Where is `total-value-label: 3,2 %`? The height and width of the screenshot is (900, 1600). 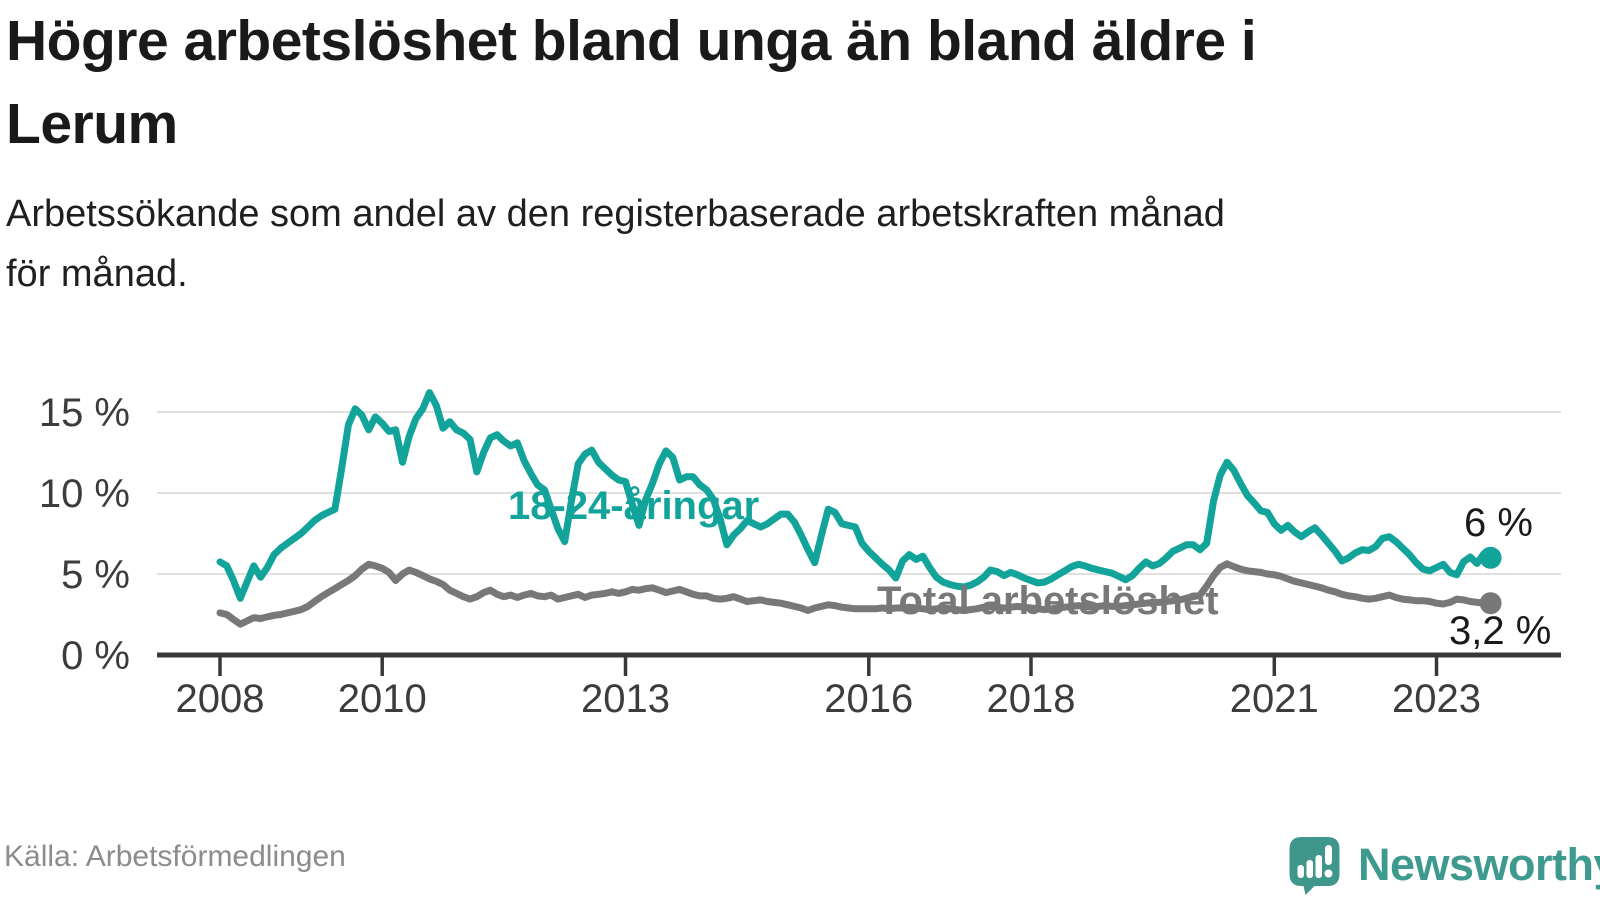 total-value-label: 3,2 % is located at coordinates (1500, 631).